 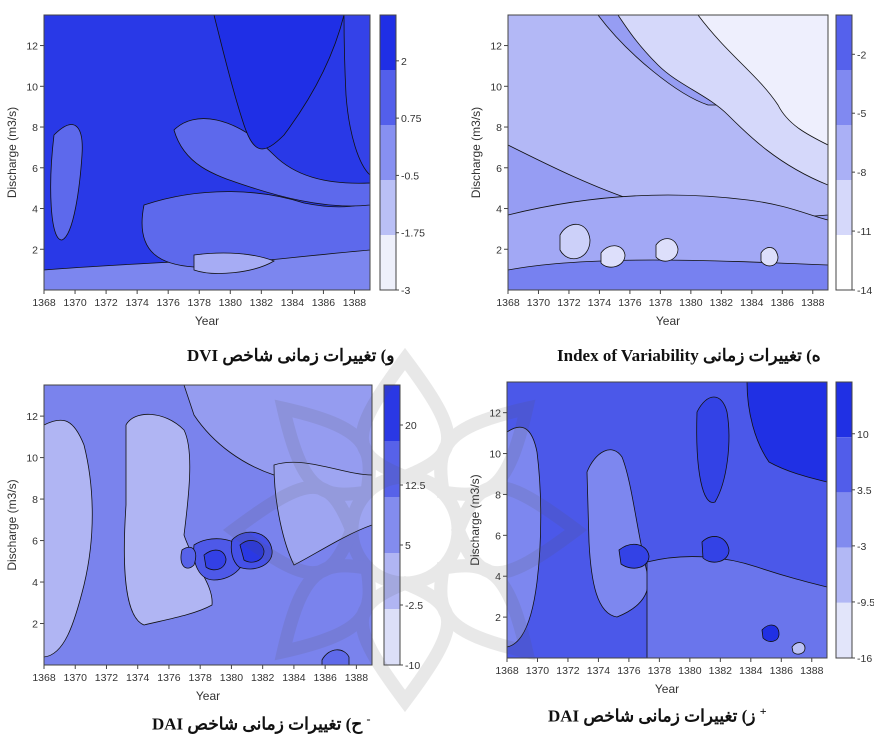 I want to click on colorbar-tick-label: -9.5, so click(x=865, y=603).